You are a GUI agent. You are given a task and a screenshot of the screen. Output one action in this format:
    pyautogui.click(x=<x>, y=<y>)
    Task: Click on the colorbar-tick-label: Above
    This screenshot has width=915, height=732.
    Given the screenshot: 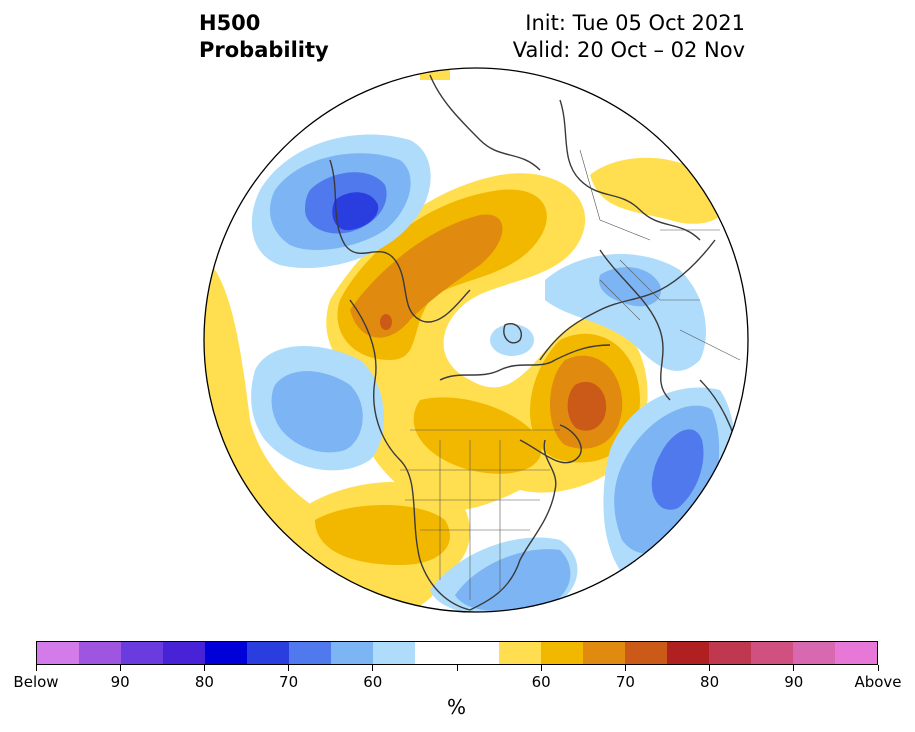 What is the action you would take?
    pyautogui.click(x=878, y=682)
    